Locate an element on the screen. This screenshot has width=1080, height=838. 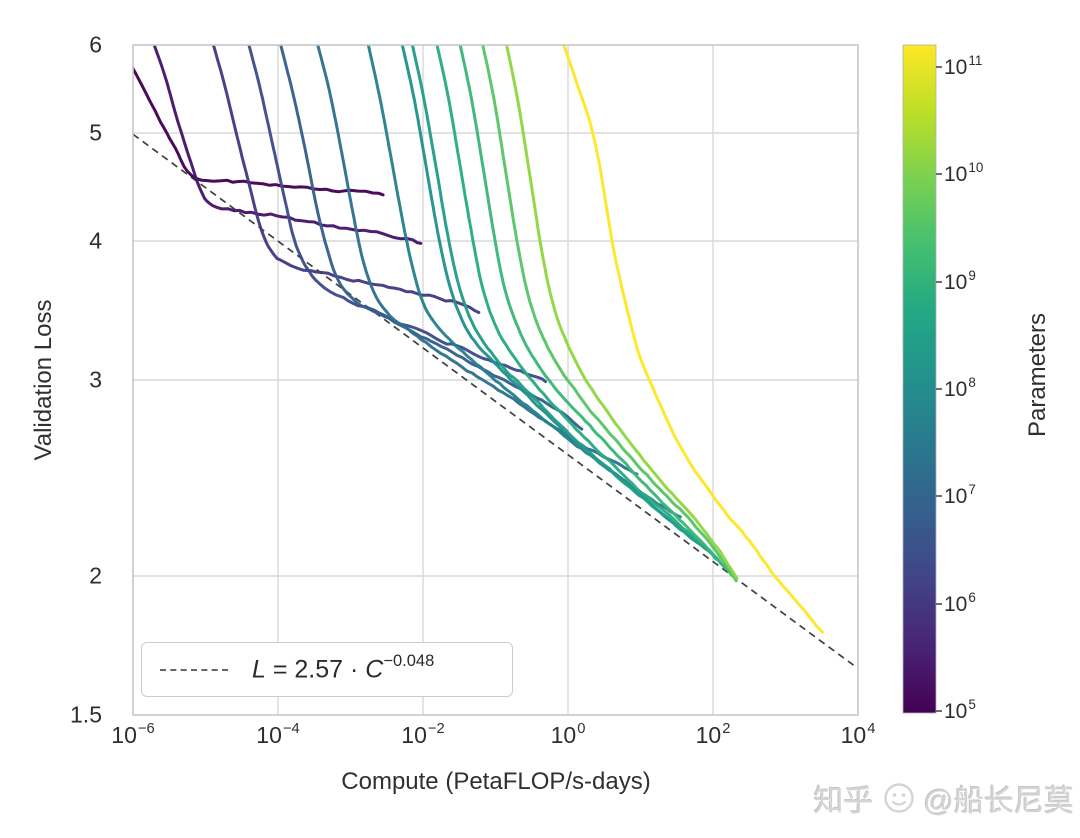
legend-box: L = 2.57 · C−0.048 is located at coordinates (327, 669).